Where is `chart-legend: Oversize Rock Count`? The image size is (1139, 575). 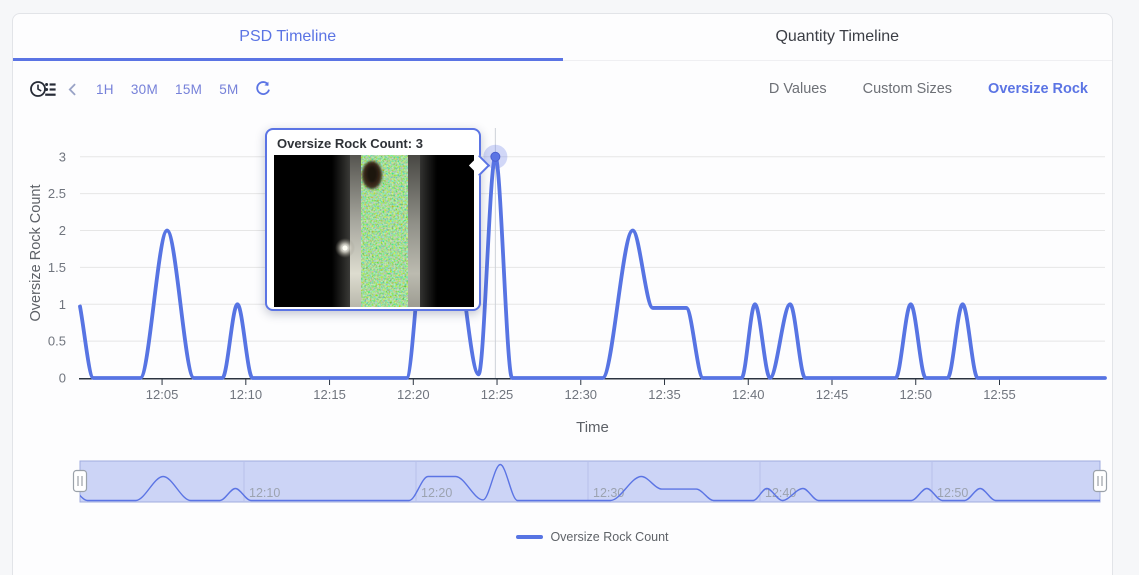
chart-legend: Oversize Rock Count is located at coordinates (592, 537).